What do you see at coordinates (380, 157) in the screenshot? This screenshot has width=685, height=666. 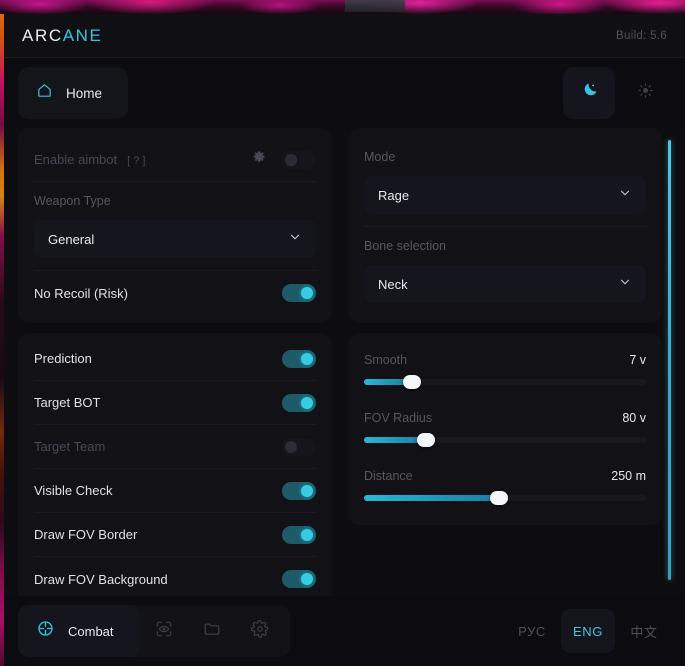 I see `mode-label: Mode` at bounding box center [380, 157].